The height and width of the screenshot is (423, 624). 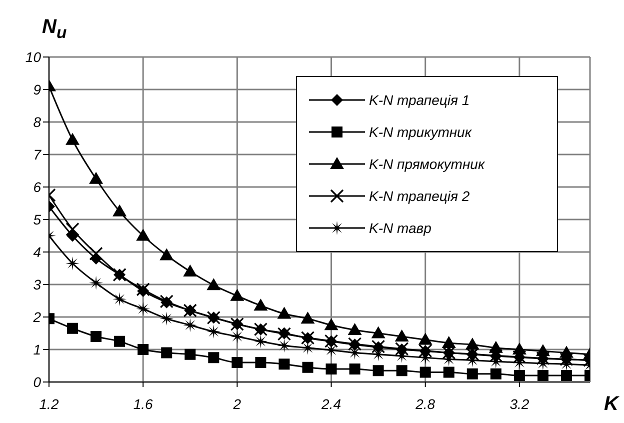 What do you see at coordinates (37, 284) in the screenshot?
I see `y-tick-label: 3` at bounding box center [37, 284].